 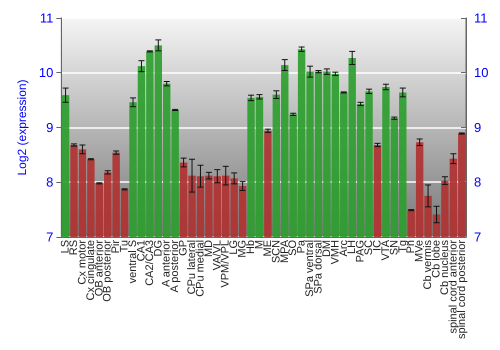 I want to click on y-tick-label: 8, so click(x=50, y=182).